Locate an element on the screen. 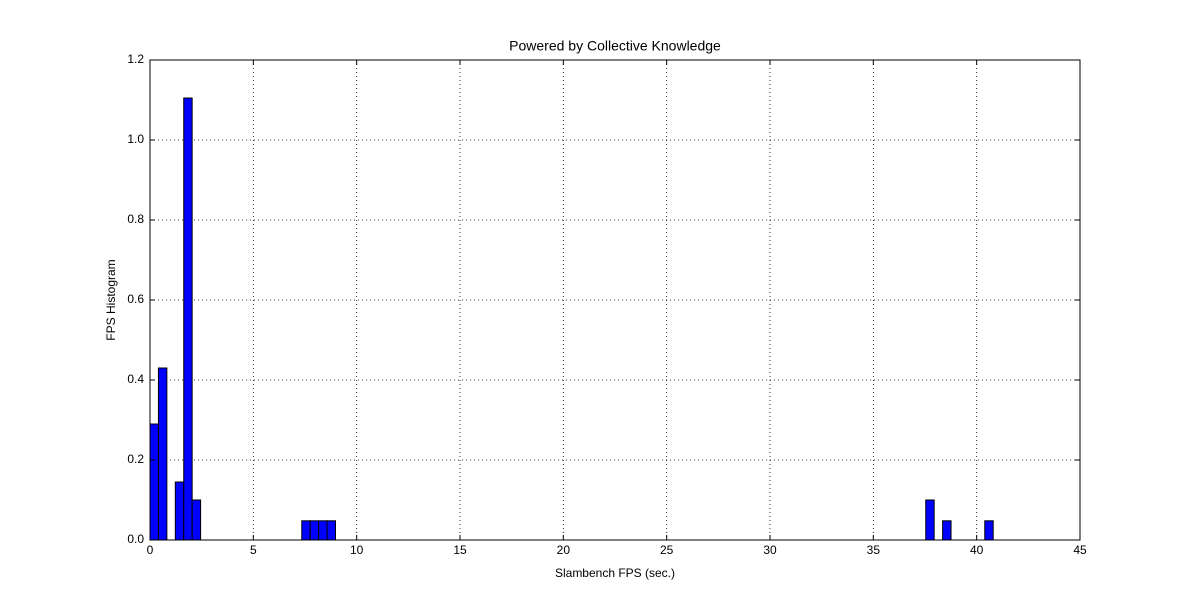 The image size is (1200, 600). y-axis-label: FPS Histogram is located at coordinates (111, 299).